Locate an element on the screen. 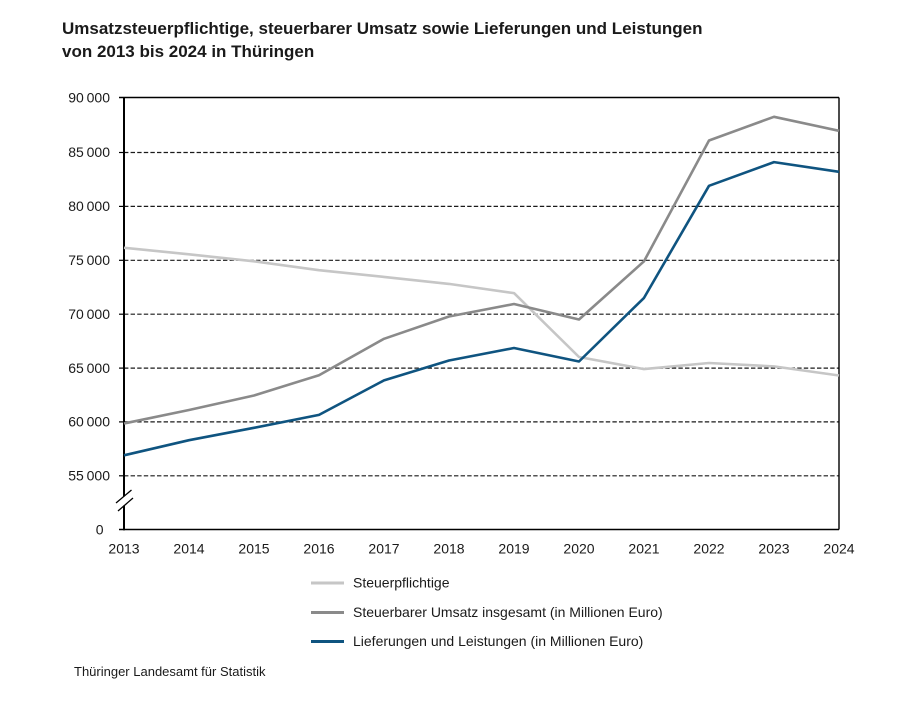 The image size is (917, 705). svg-text: 80 000 is located at coordinates (89, 206).